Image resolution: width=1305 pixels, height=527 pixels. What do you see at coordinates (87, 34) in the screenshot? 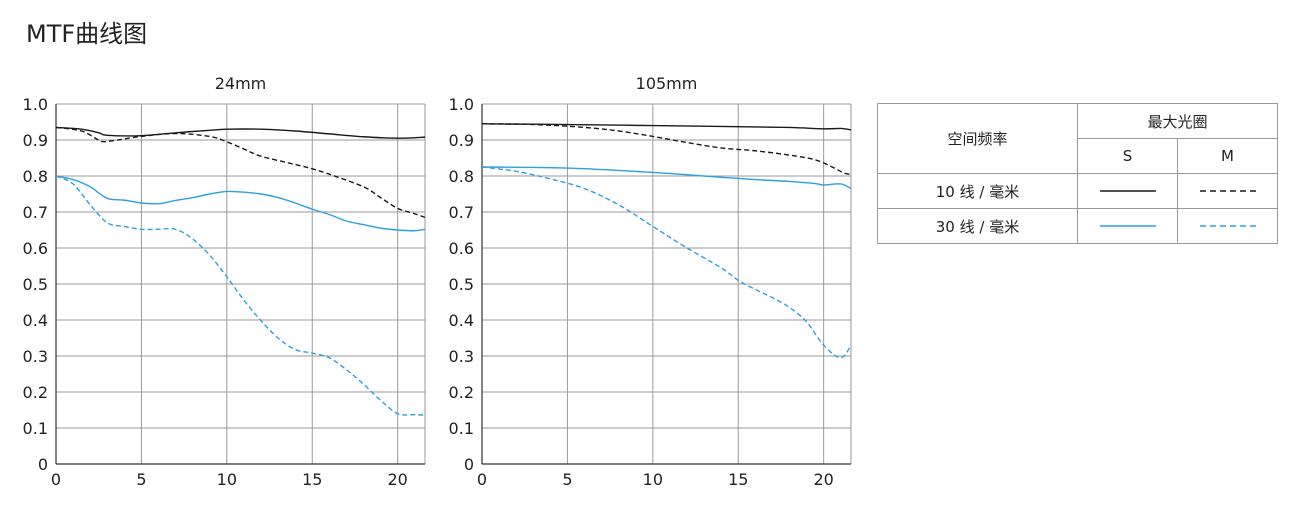
I see `page-title: MTF曲线图` at bounding box center [87, 34].